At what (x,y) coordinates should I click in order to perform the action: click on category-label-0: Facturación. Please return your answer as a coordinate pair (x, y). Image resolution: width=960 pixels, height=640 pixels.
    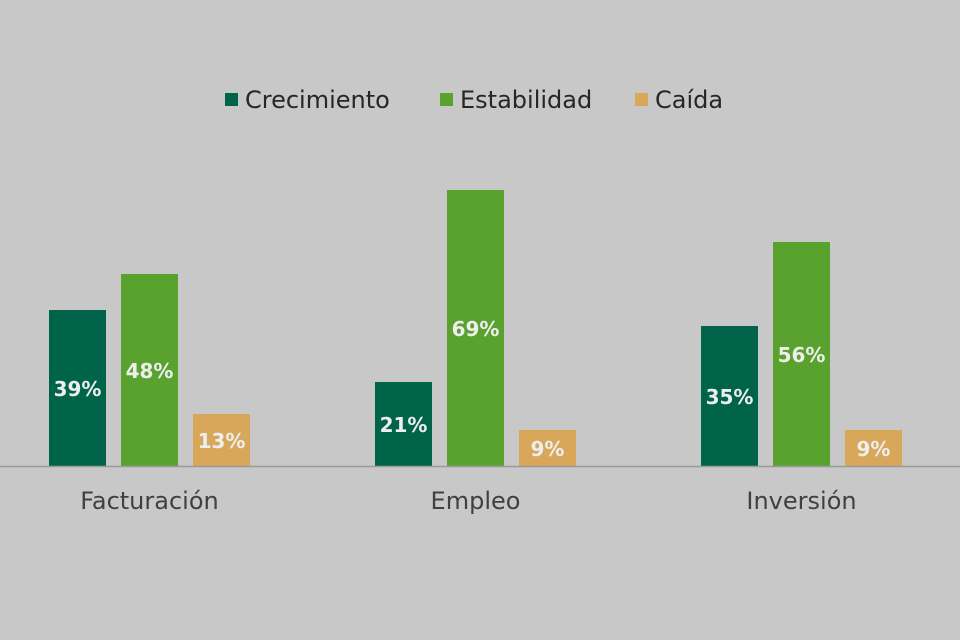
    Looking at the image, I should click on (149, 501).